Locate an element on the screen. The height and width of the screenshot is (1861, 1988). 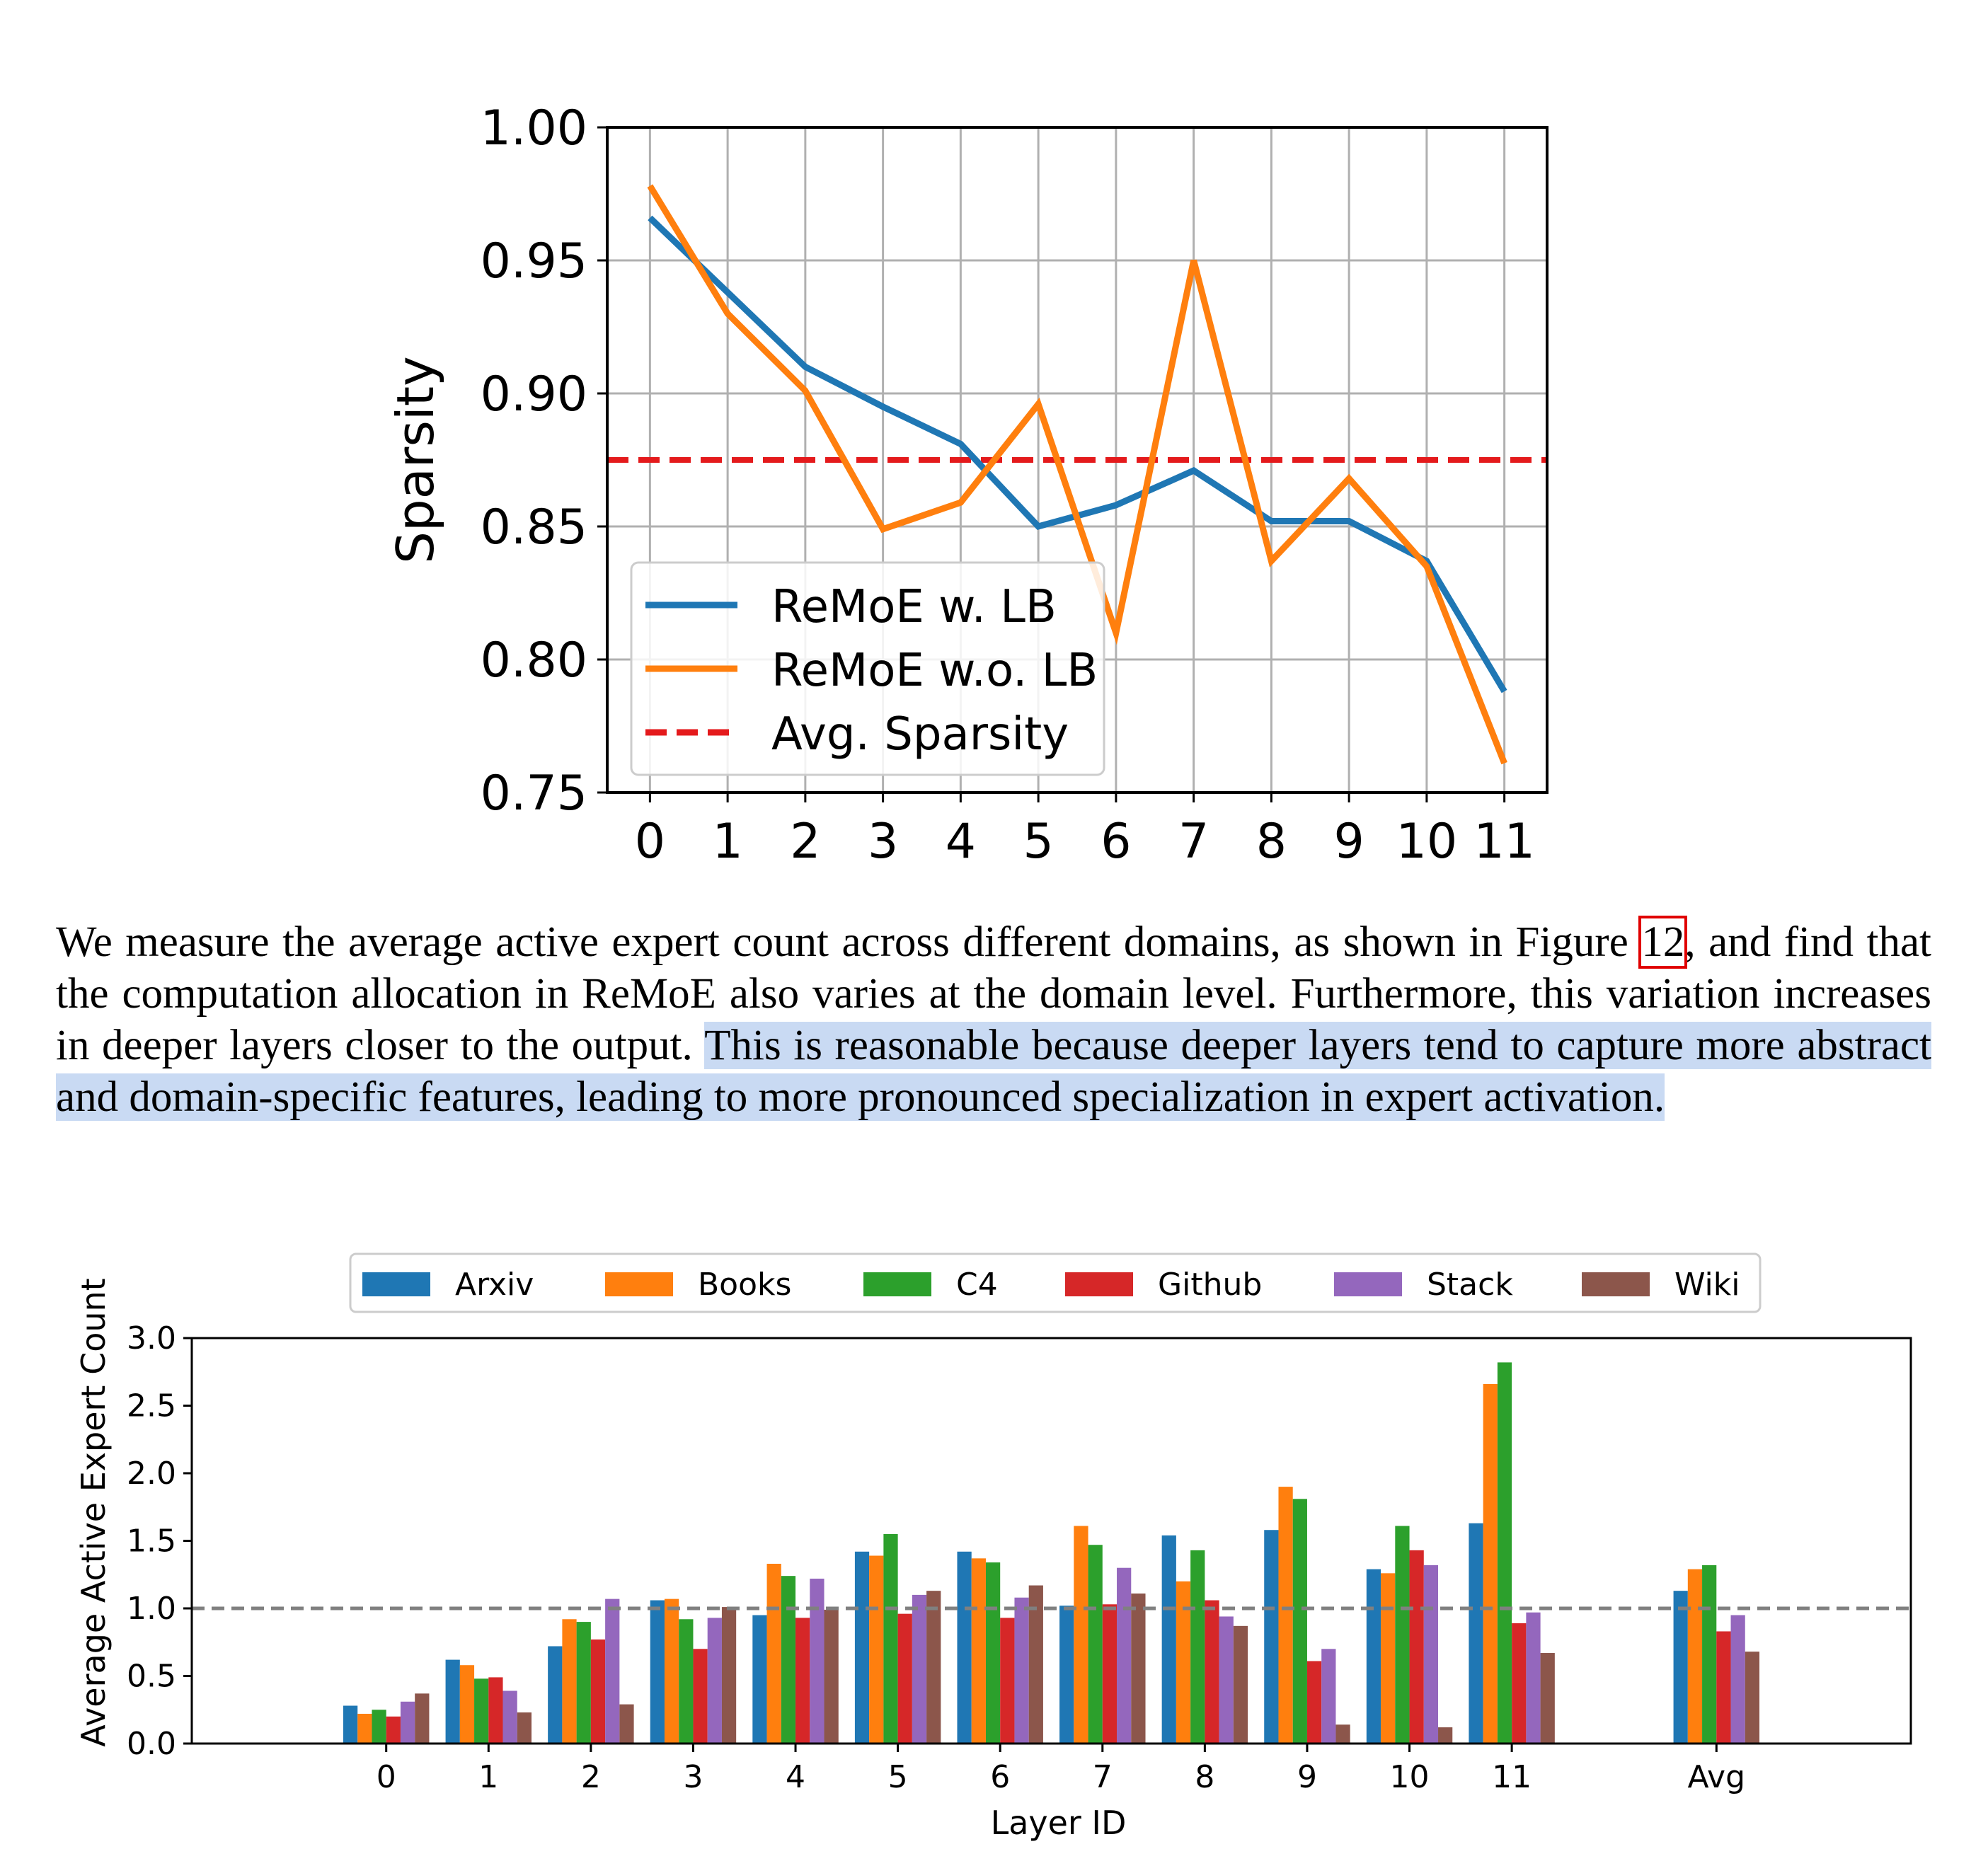
y-axis-label: Sparsity is located at coordinates (415, 459).